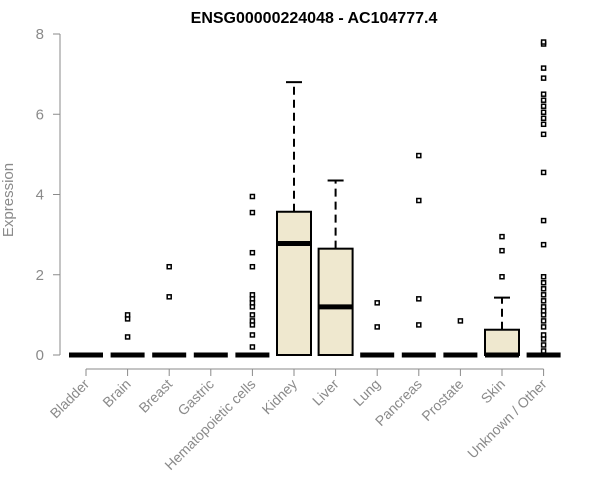 This screenshot has height=500, width=600. Describe the element at coordinates (40, 34) in the screenshot. I see `y-tick-label: 8` at that location.